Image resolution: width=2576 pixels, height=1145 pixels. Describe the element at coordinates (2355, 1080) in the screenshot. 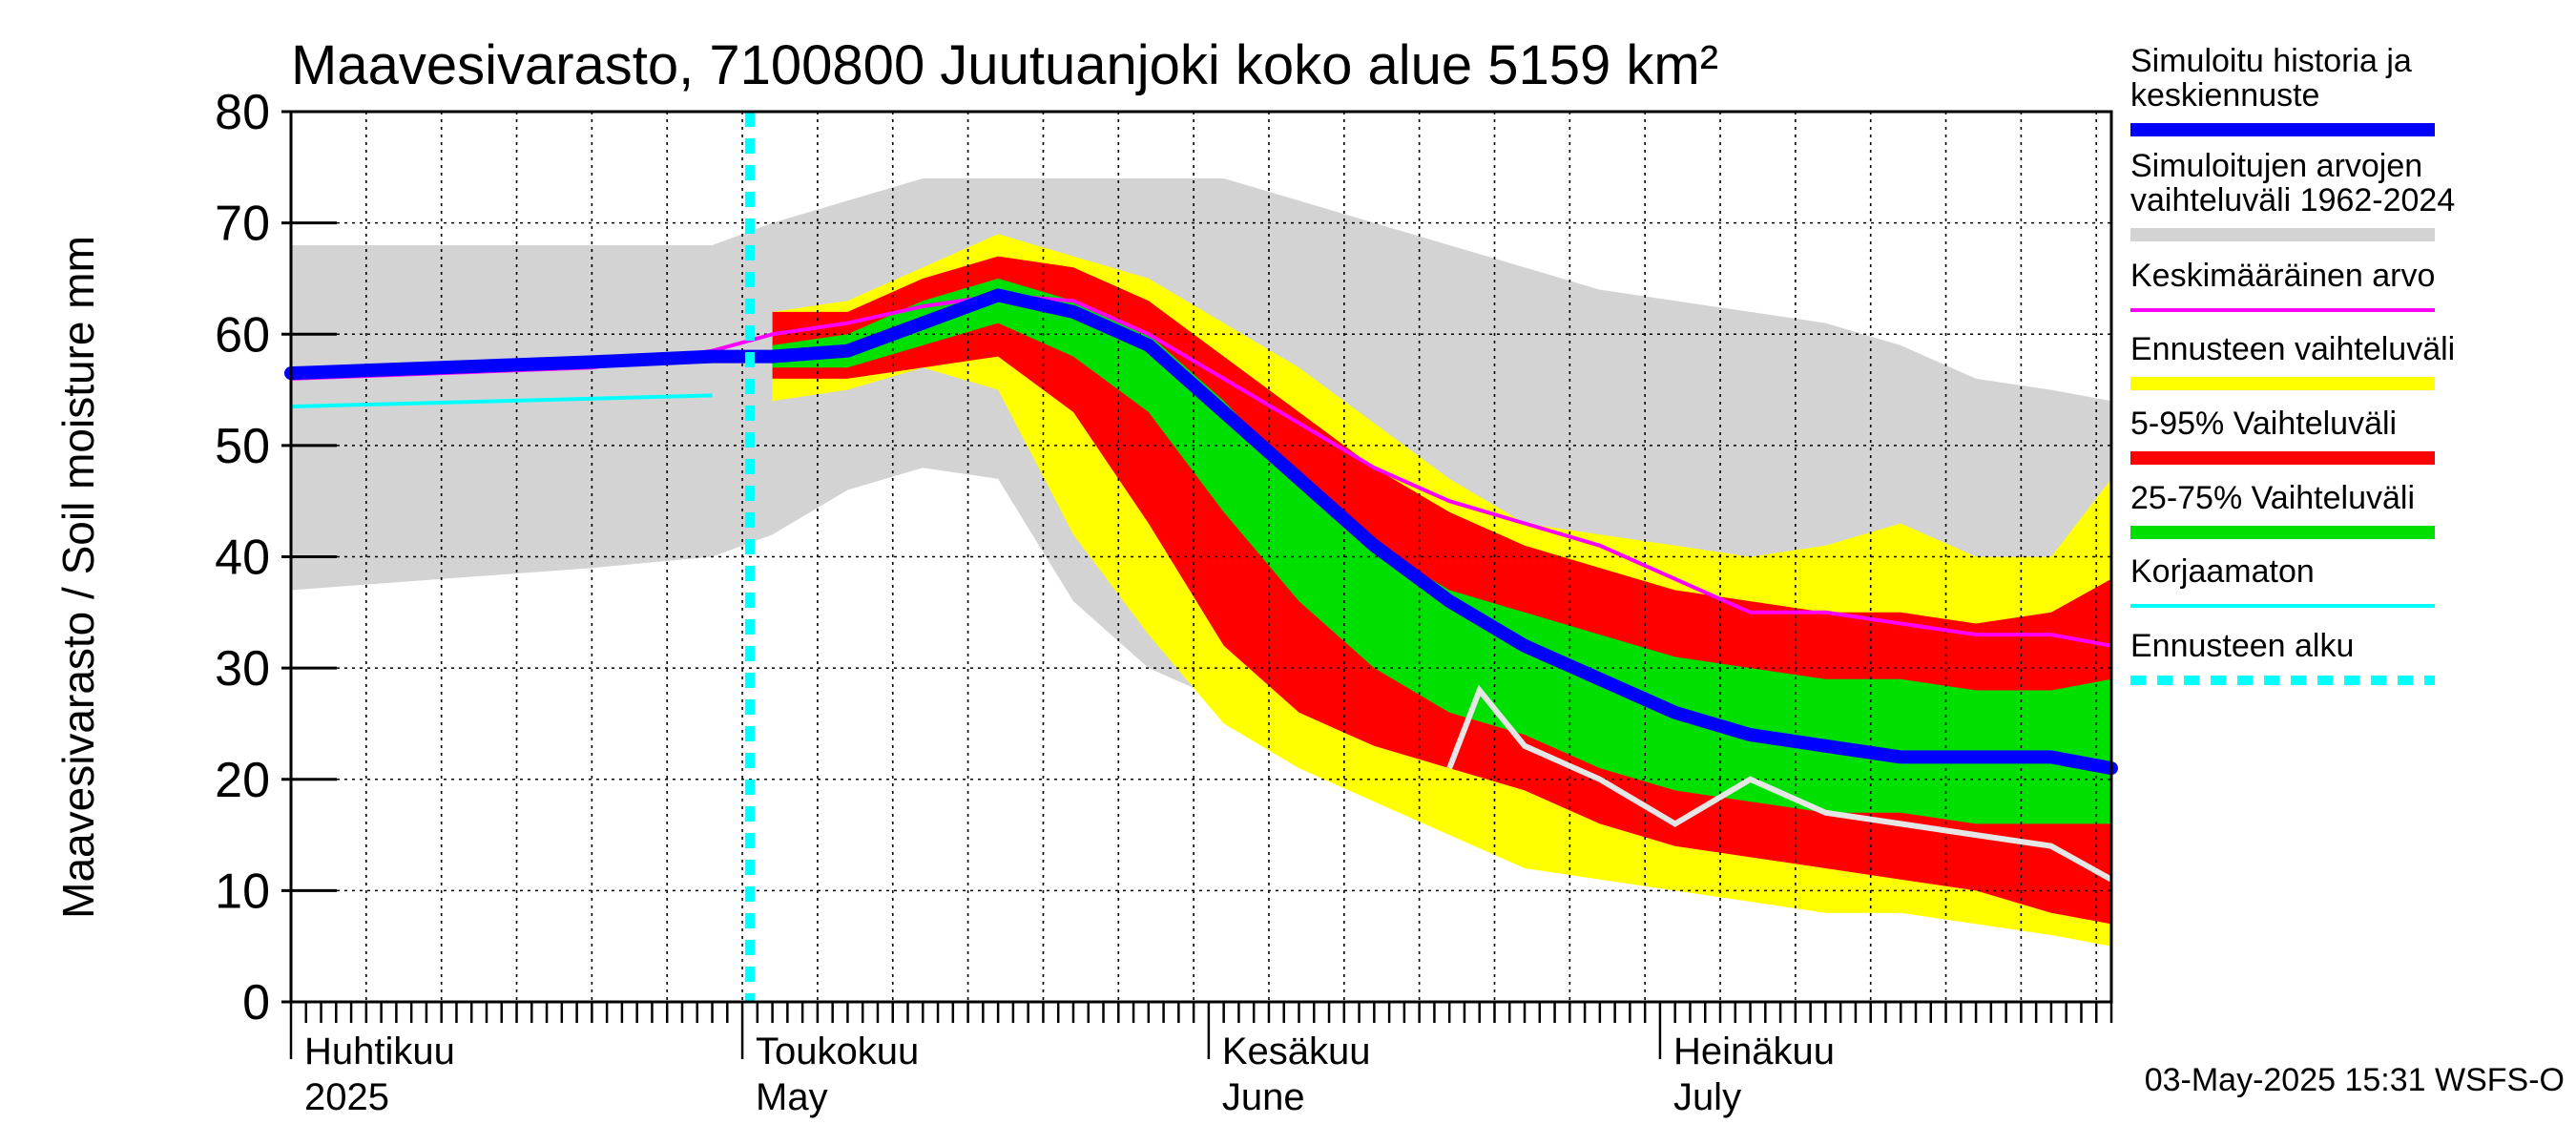

I see `timestamp-footer: 03-May-2025 15:31 WSFS-O` at that location.